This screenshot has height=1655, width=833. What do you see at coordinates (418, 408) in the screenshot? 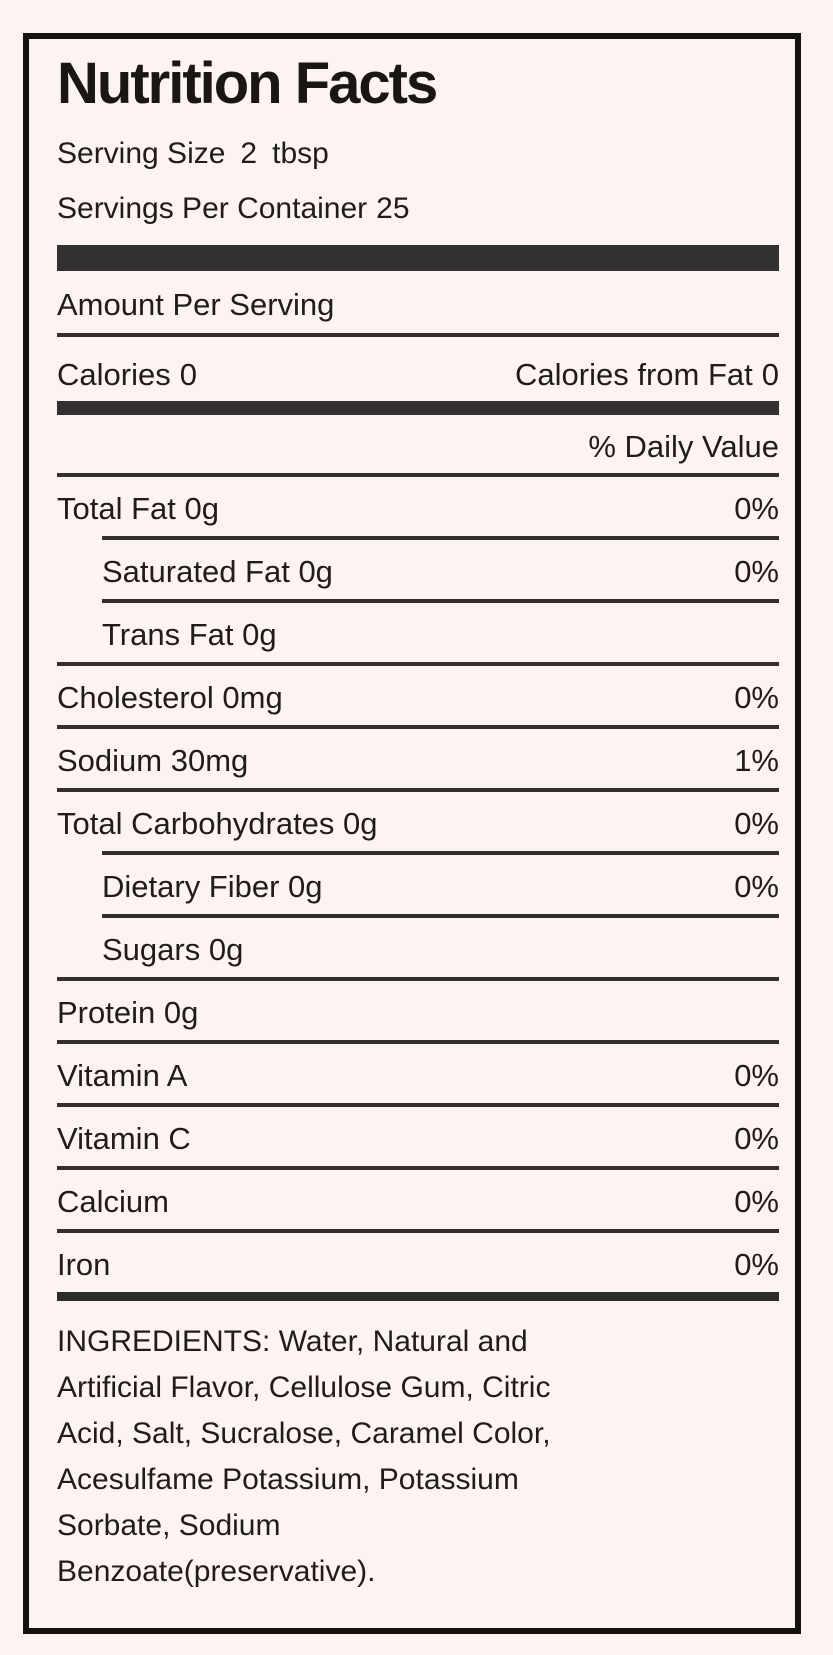
I see `medium-separator-bar` at bounding box center [418, 408].